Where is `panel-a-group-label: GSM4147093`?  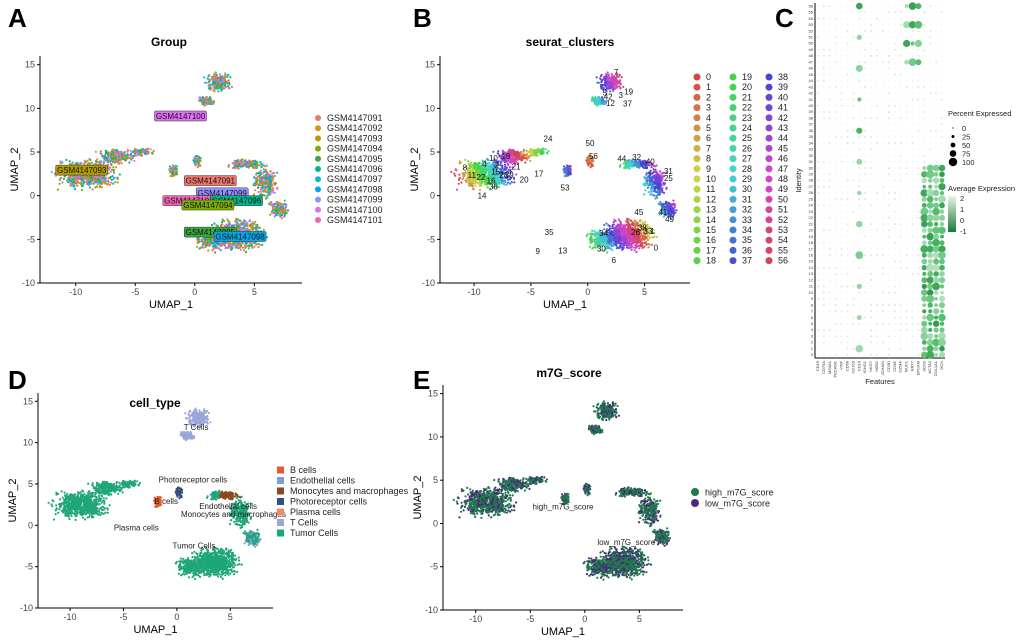 panel-a-group-label: GSM4147093 is located at coordinates (82, 170).